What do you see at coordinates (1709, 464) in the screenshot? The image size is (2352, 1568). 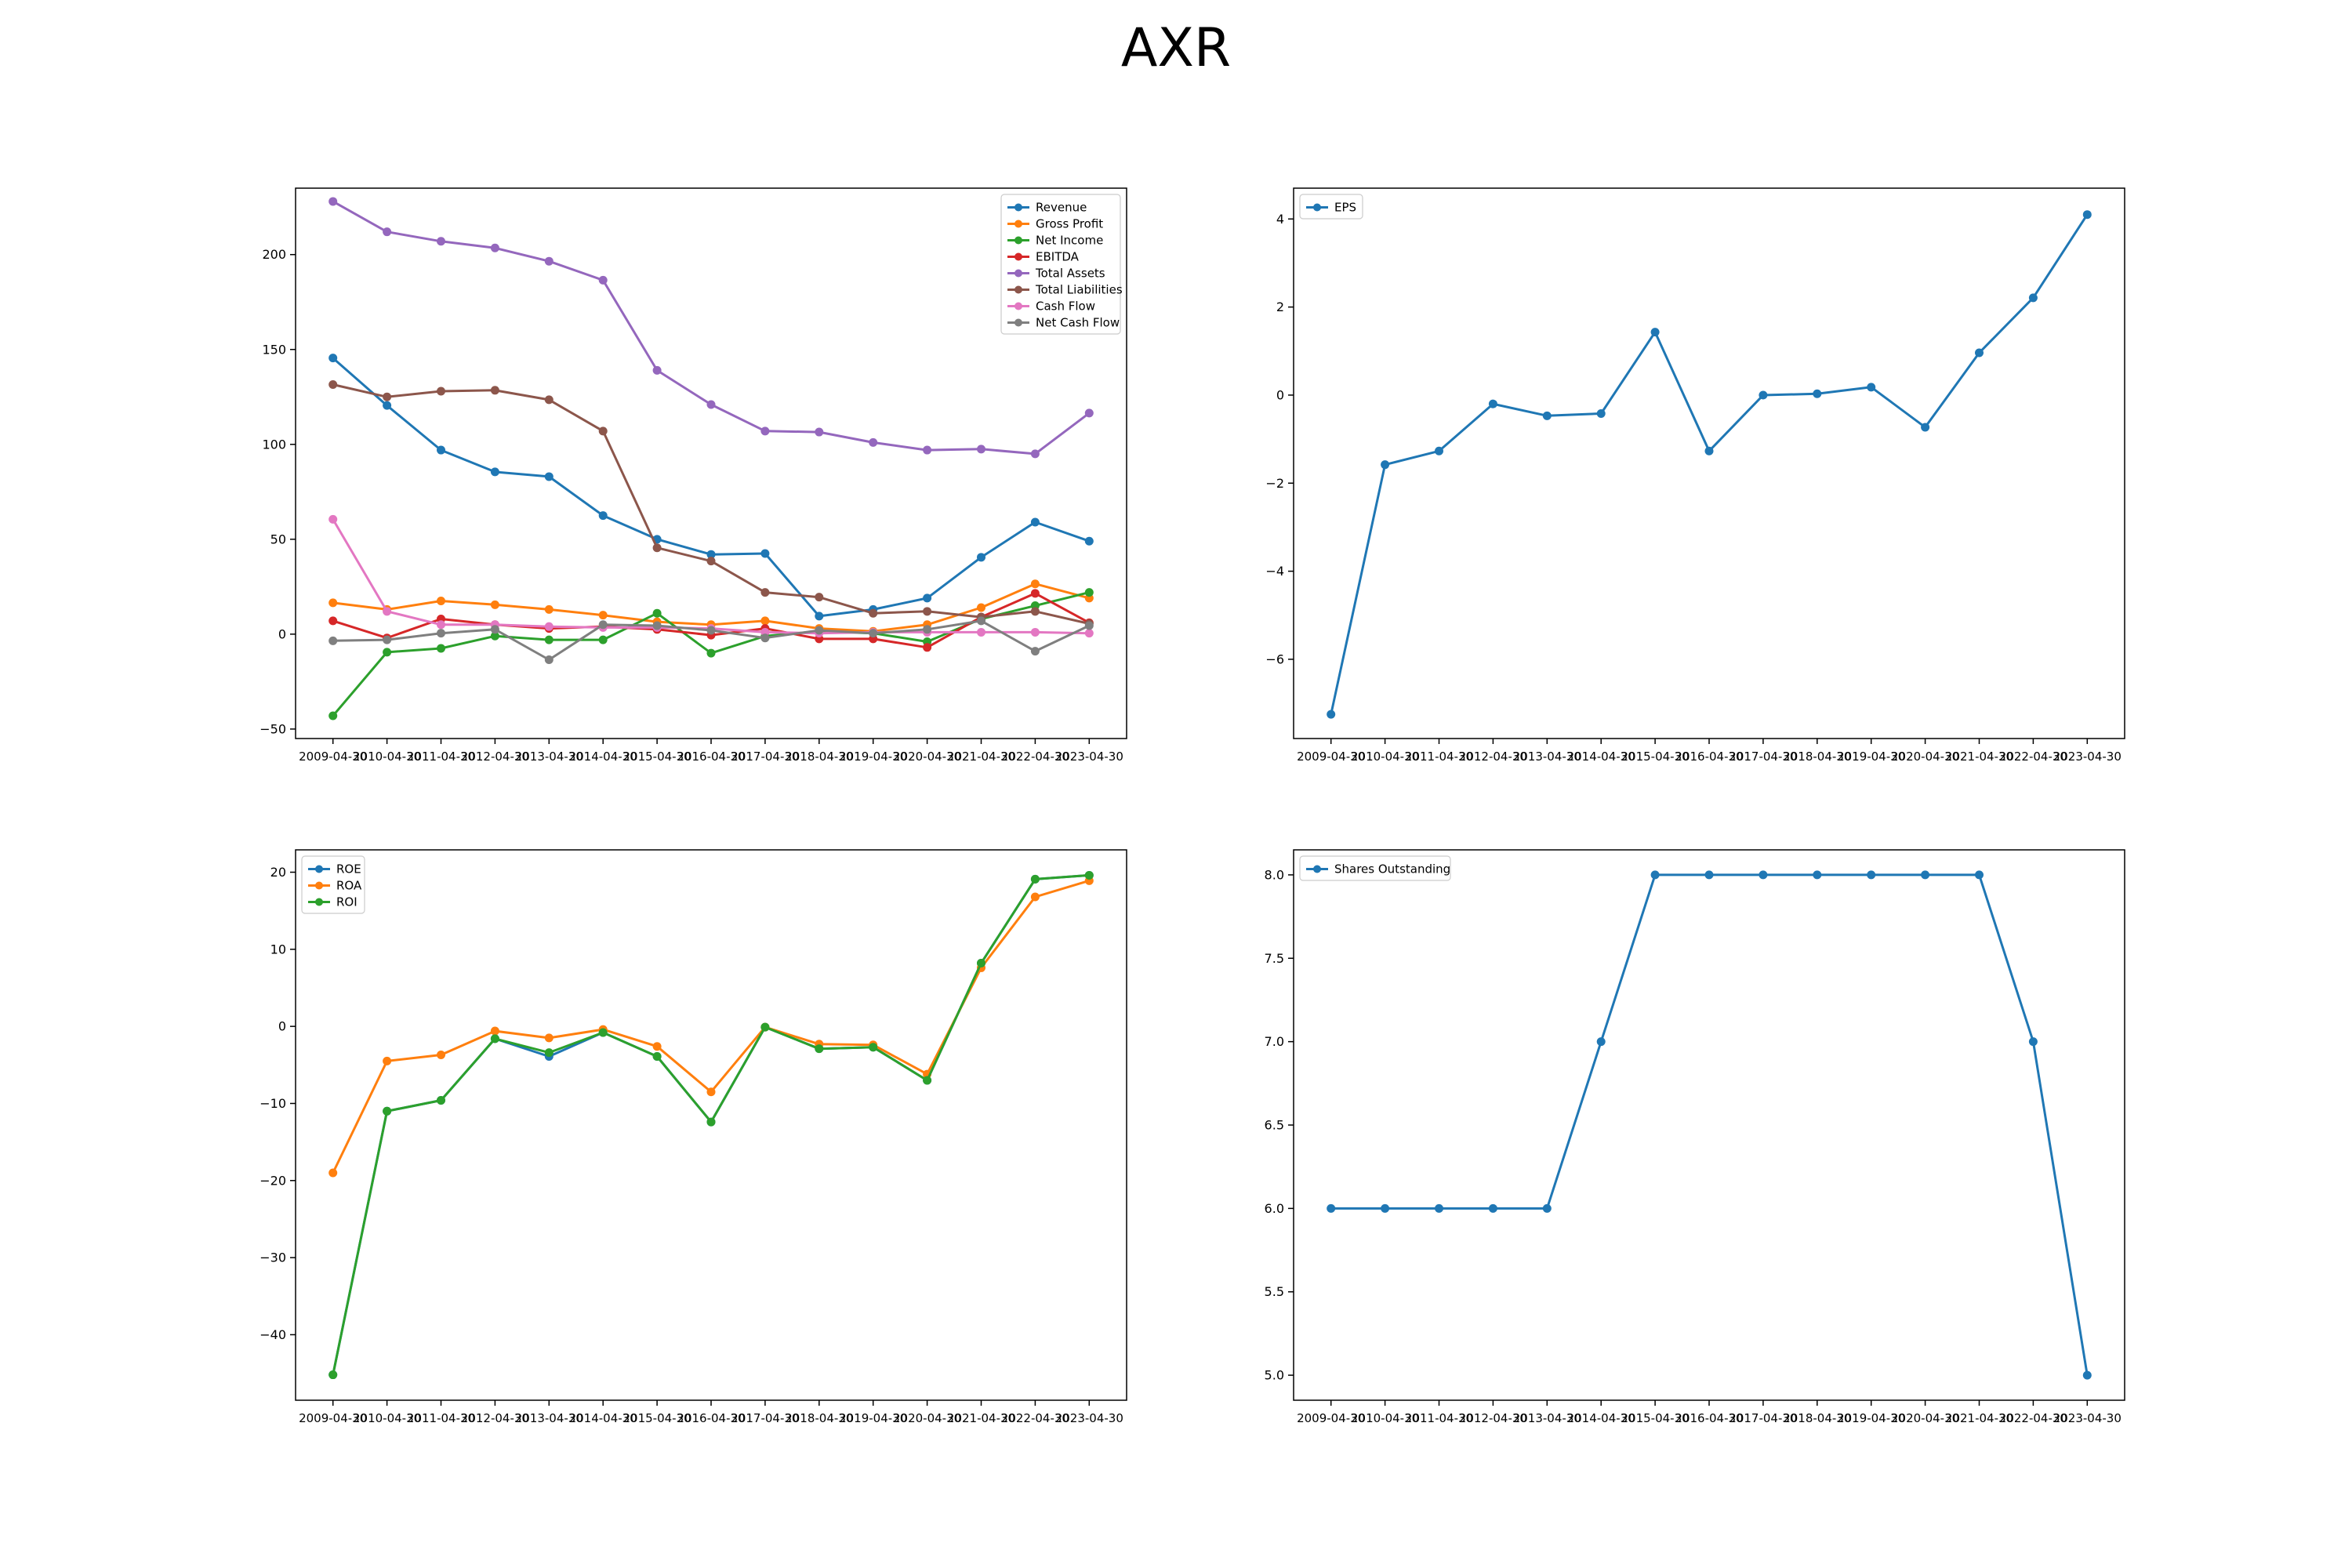 I see `series-eps` at bounding box center [1709, 464].